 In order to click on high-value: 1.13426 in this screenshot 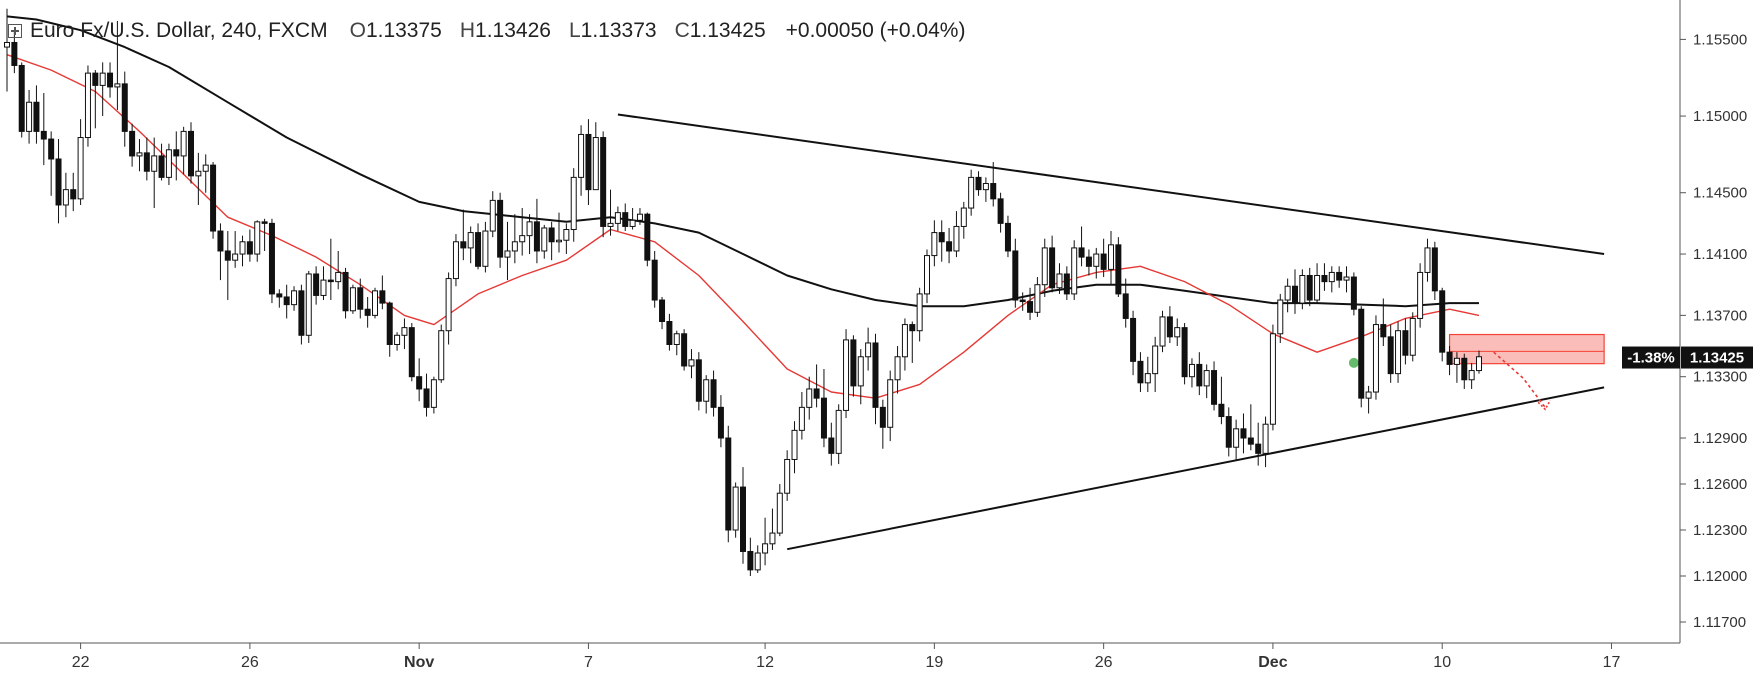, I will do `click(513, 30)`.